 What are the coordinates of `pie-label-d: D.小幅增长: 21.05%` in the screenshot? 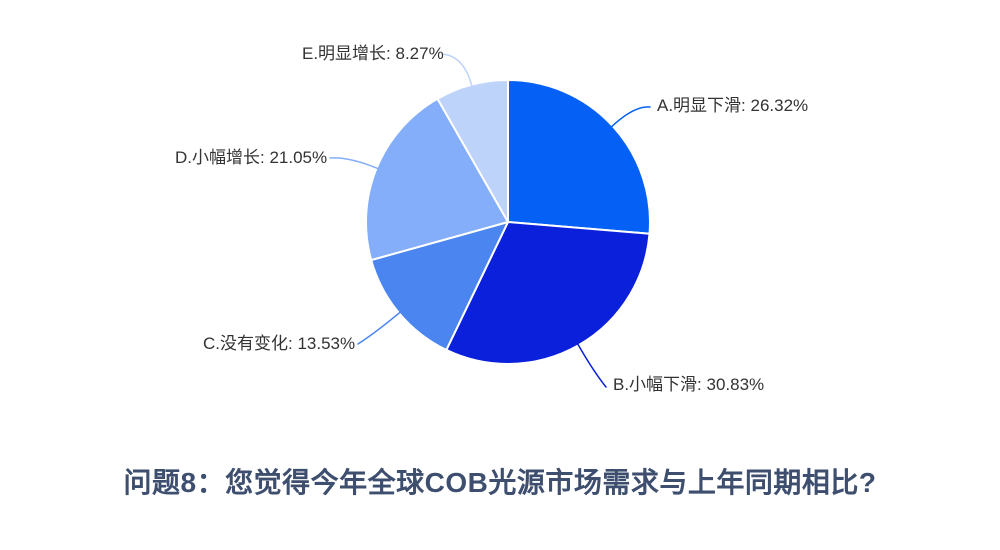 It's located at (251, 157).